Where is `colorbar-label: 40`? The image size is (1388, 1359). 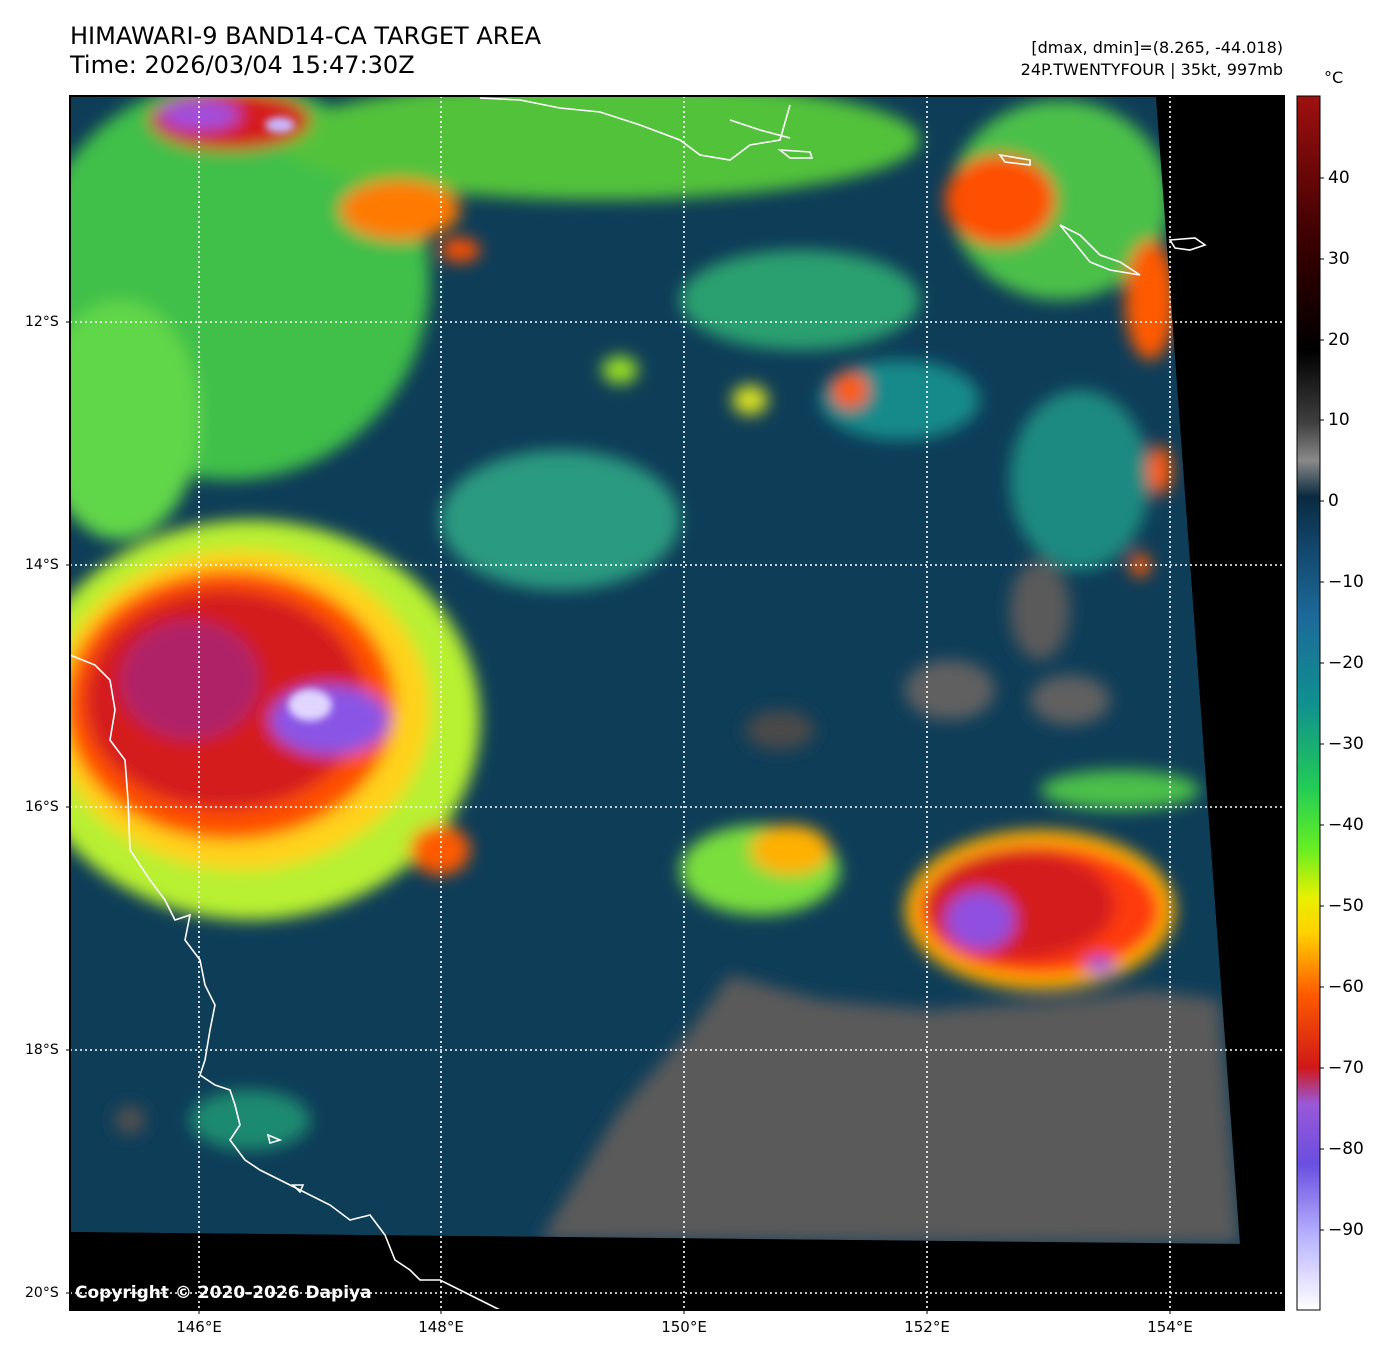
colorbar-label: 40 is located at coordinates (1339, 178).